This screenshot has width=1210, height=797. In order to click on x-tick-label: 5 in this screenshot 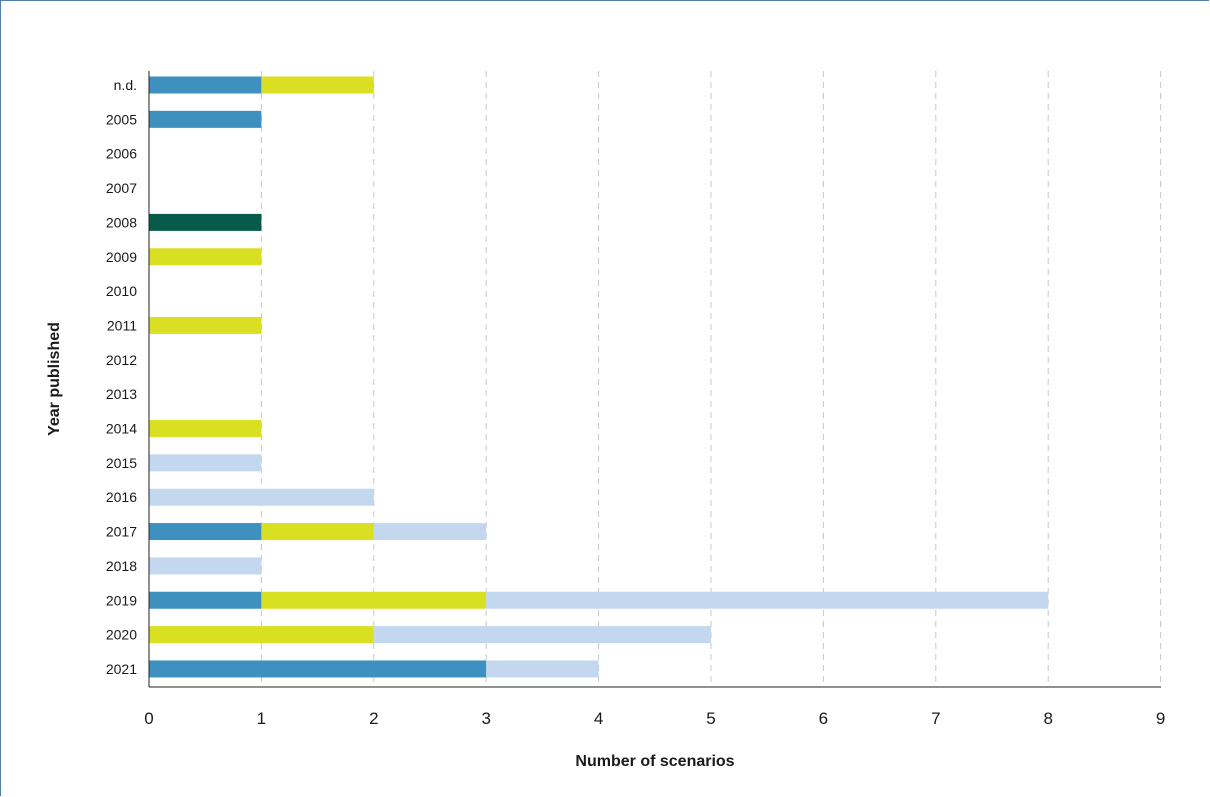, I will do `click(710, 718)`.